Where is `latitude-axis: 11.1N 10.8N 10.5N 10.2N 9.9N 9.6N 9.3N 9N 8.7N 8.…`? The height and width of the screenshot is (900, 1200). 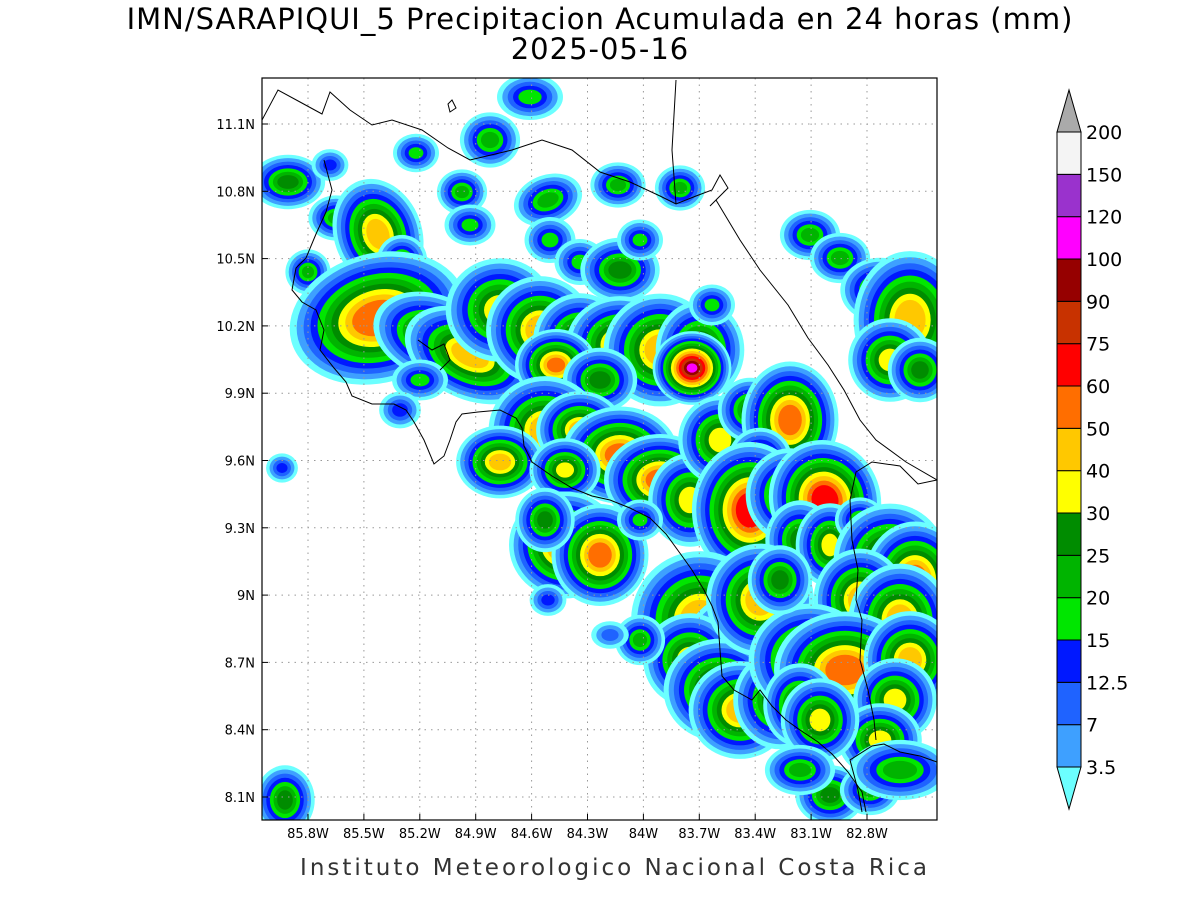 latitude-axis: 11.1N 10.8N 10.5N 10.2N 9.9N 9.6N 9.3N 9N 8.7N 8.… is located at coordinates (242, 462).